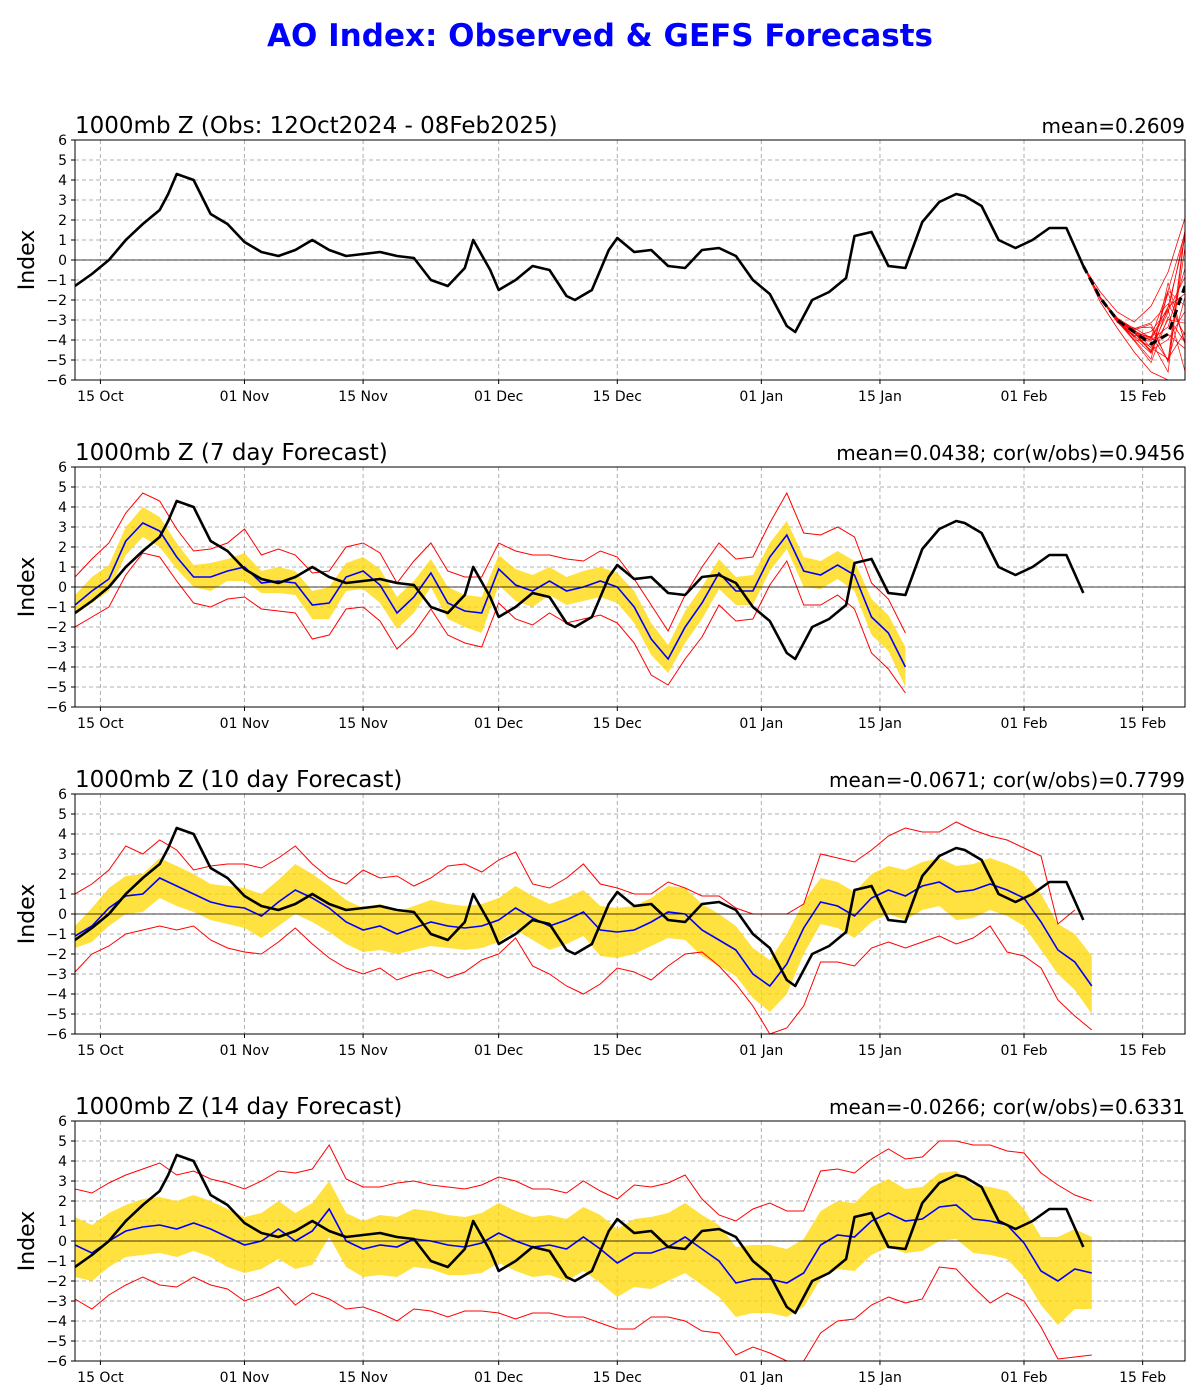 The width and height of the screenshot is (1200, 1400). Describe the element at coordinates (62, 468) in the screenshot. I see `y-tick-label: 6` at that location.